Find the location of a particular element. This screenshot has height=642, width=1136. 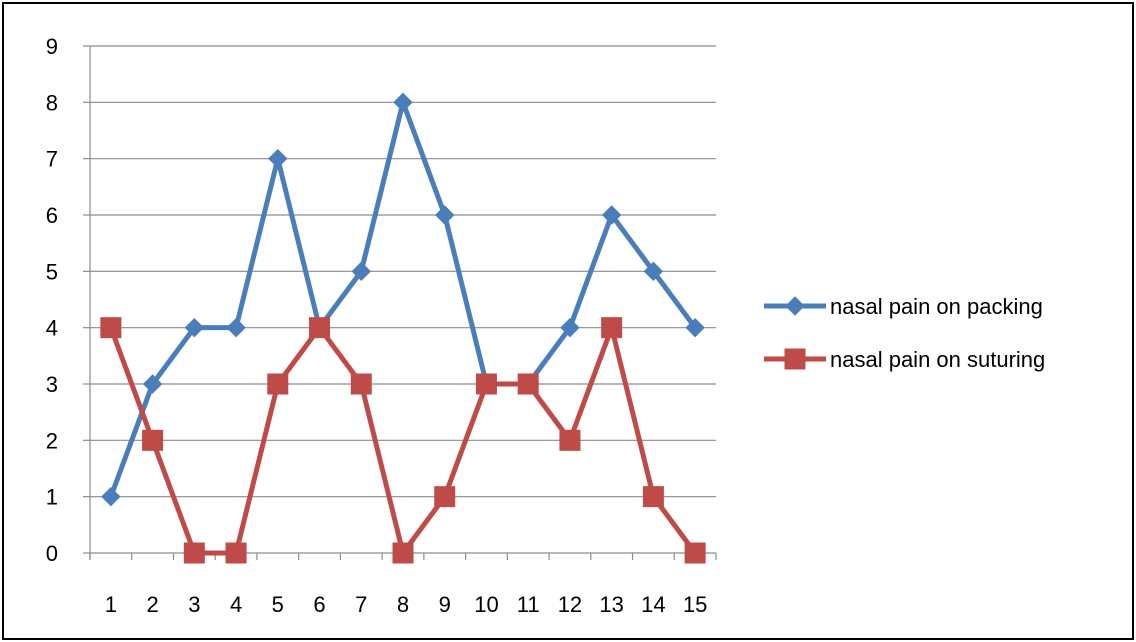

x-tick-label: 7 is located at coordinates (361, 604).